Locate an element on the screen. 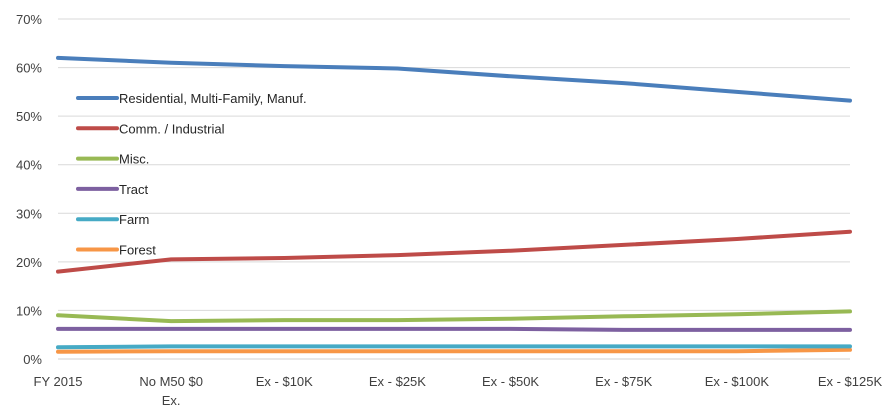 The height and width of the screenshot is (408, 885). legend-label: Residential, Multi-Family, Manuf. is located at coordinates (213, 98).